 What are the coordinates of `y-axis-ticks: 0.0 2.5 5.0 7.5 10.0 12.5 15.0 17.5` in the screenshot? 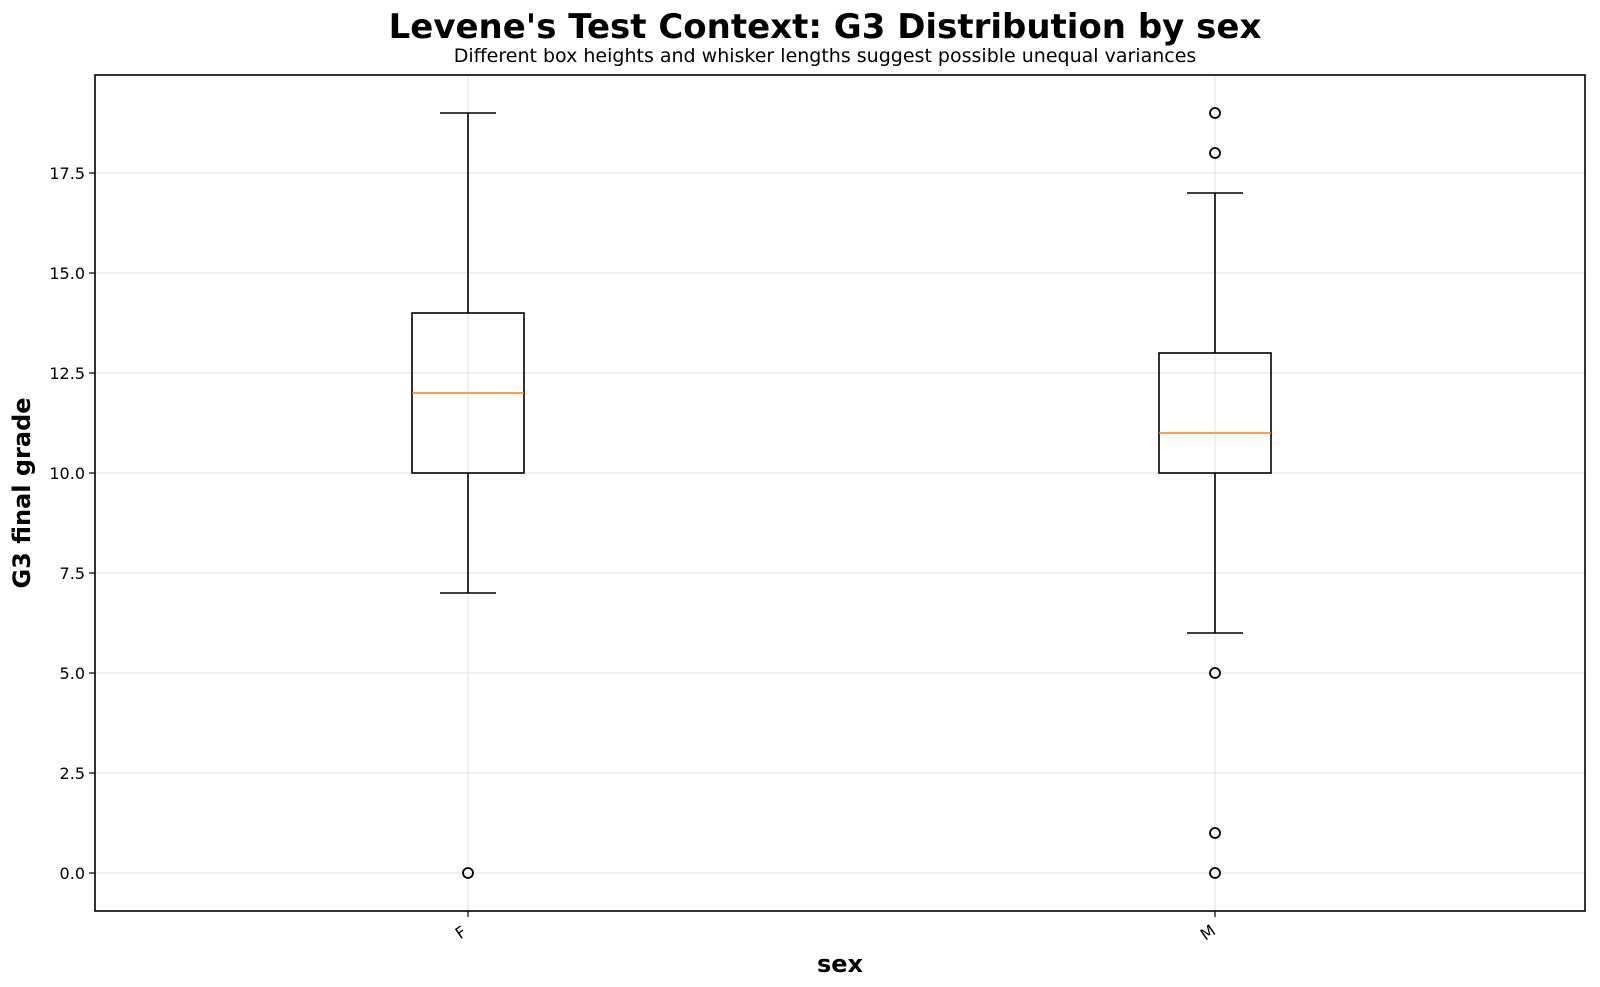 It's located at (72, 523).